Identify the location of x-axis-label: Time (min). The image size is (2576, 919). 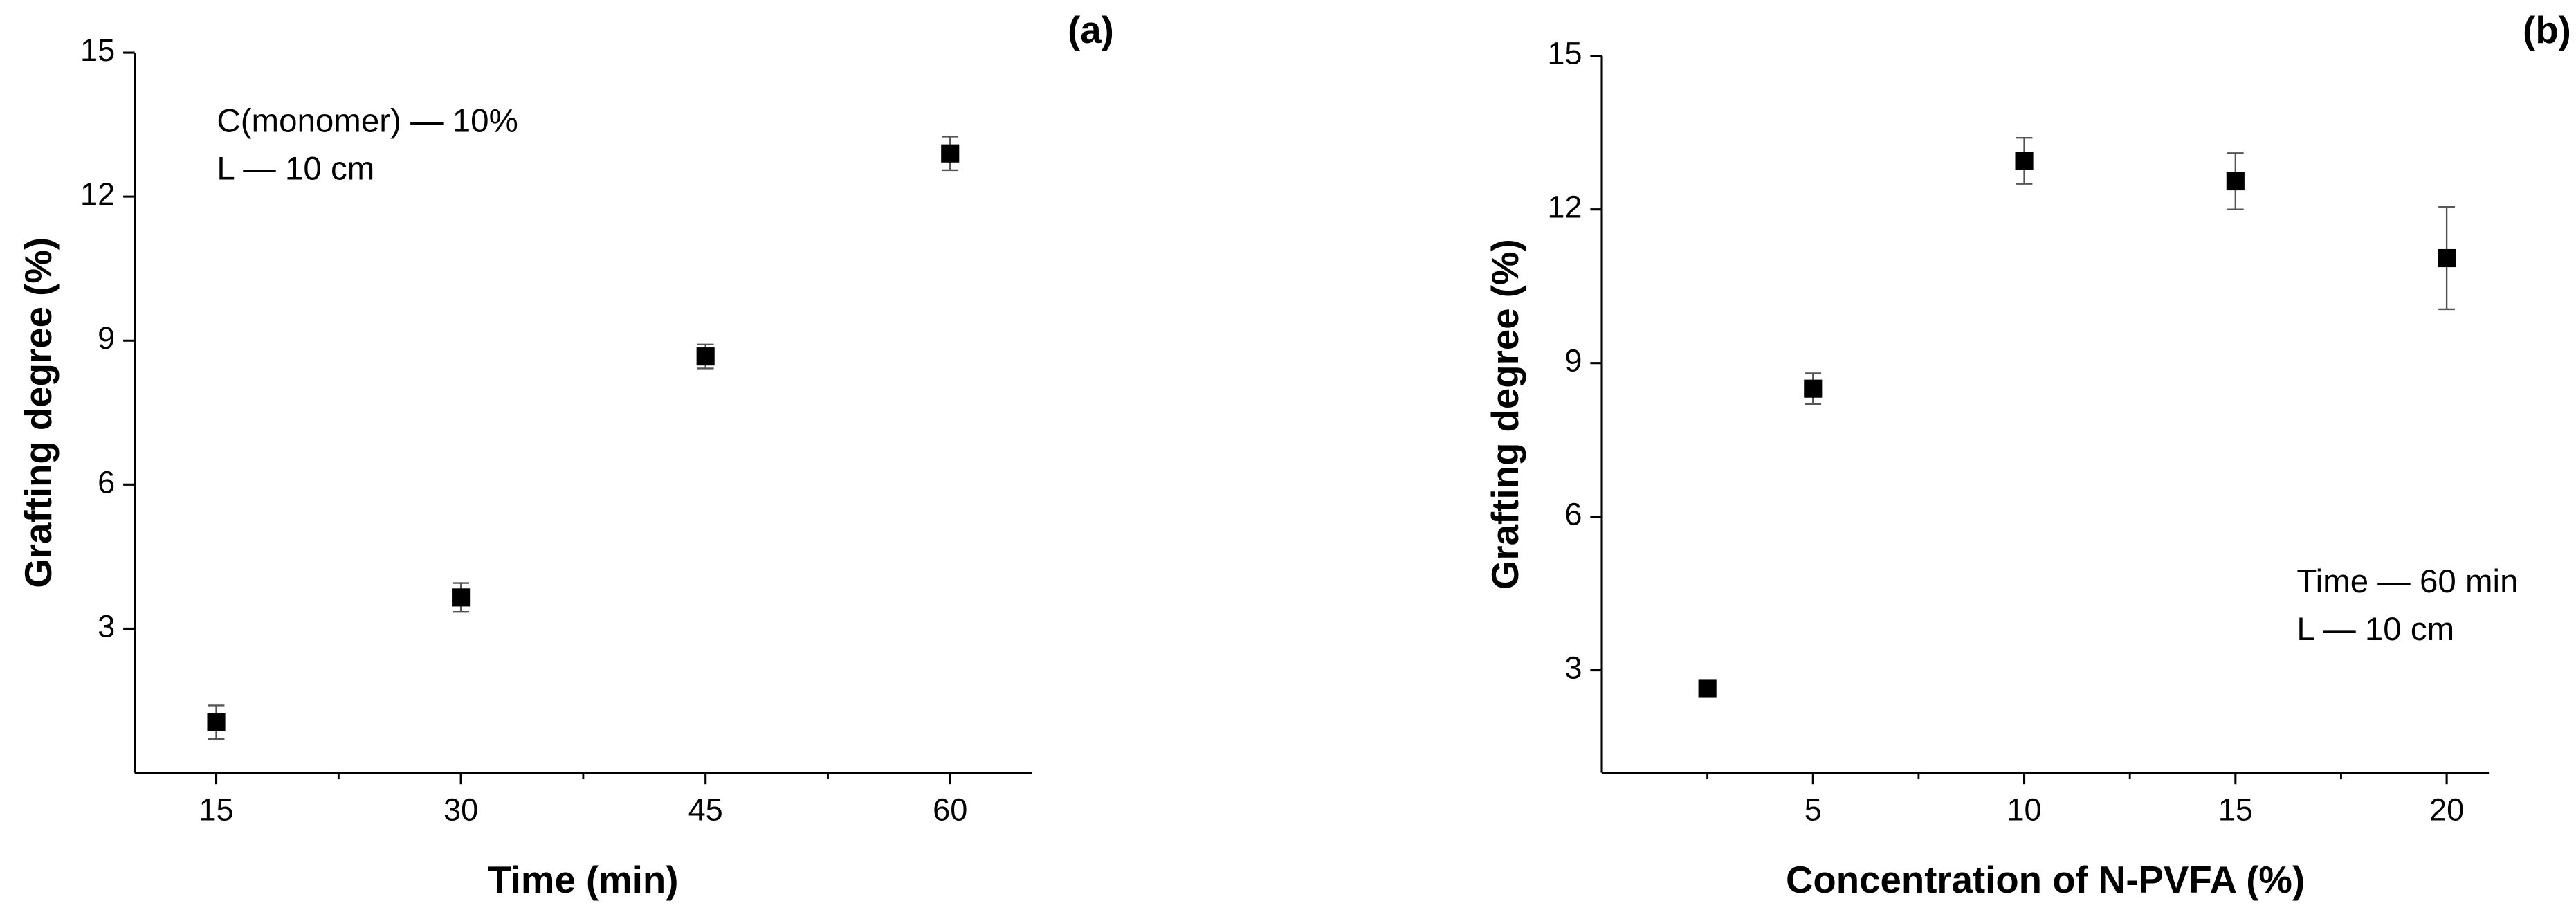
(583, 880).